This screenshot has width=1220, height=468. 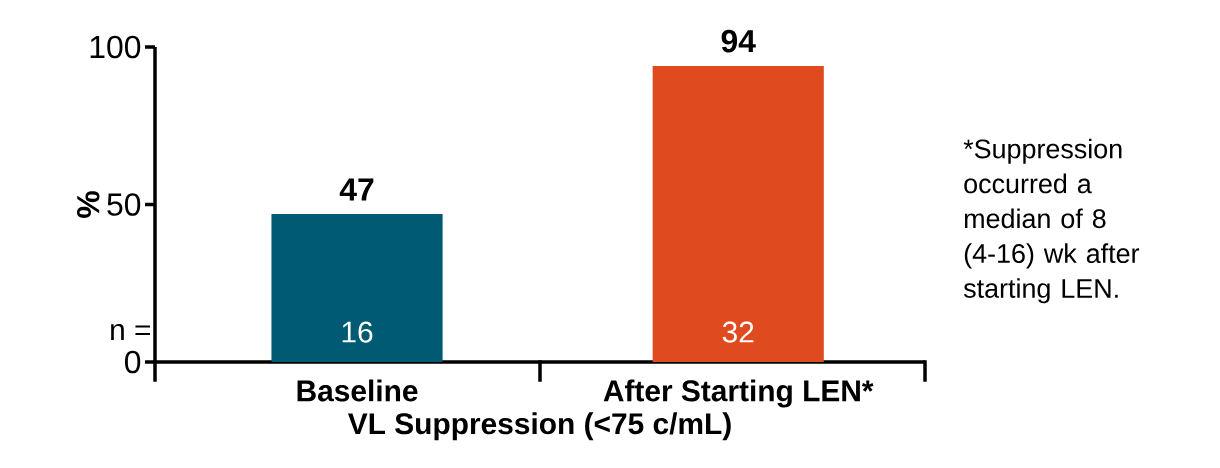 What do you see at coordinates (356, 189) in the screenshot?
I see `data-label: 47` at bounding box center [356, 189].